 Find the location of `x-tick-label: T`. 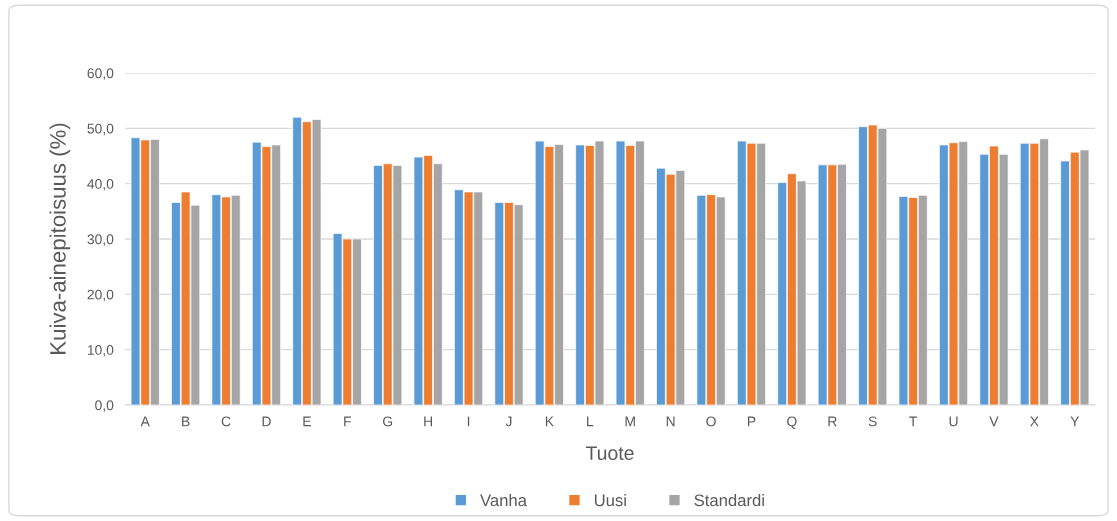

x-tick-label: T is located at coordinates (913, 421).